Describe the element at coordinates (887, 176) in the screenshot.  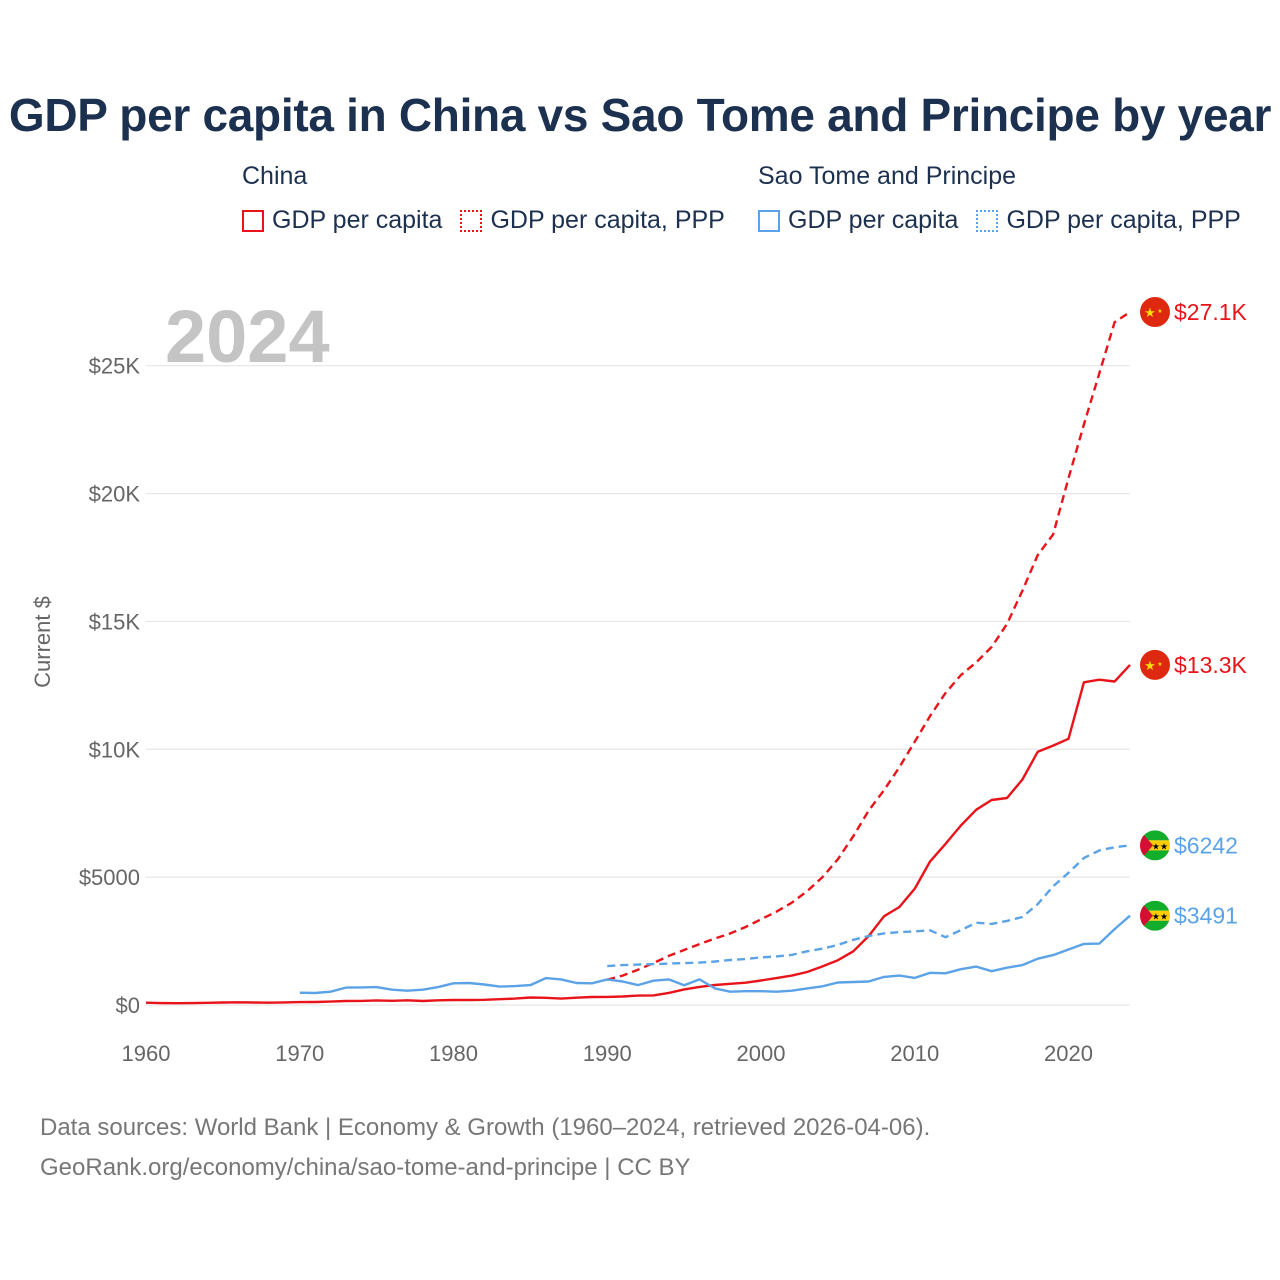
I see `legend-group-title: Sao Tome and Principe` at that location.